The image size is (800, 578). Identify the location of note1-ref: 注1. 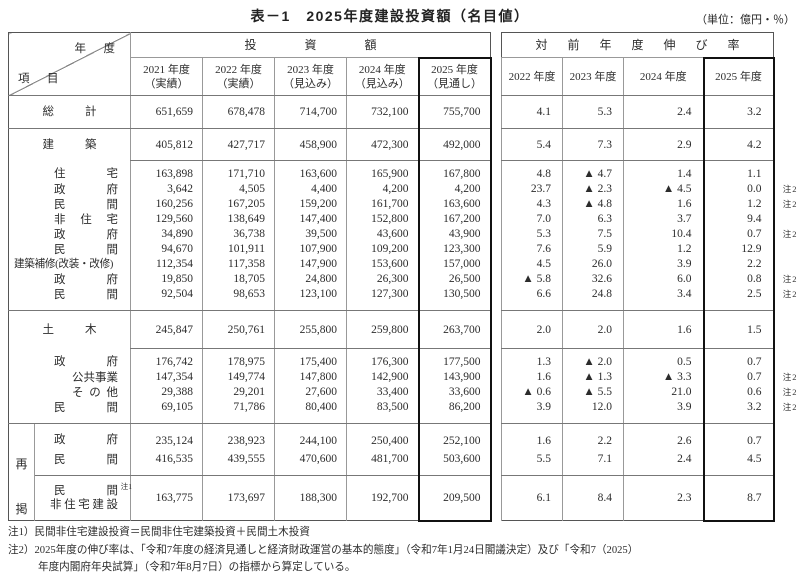
(126, 486).